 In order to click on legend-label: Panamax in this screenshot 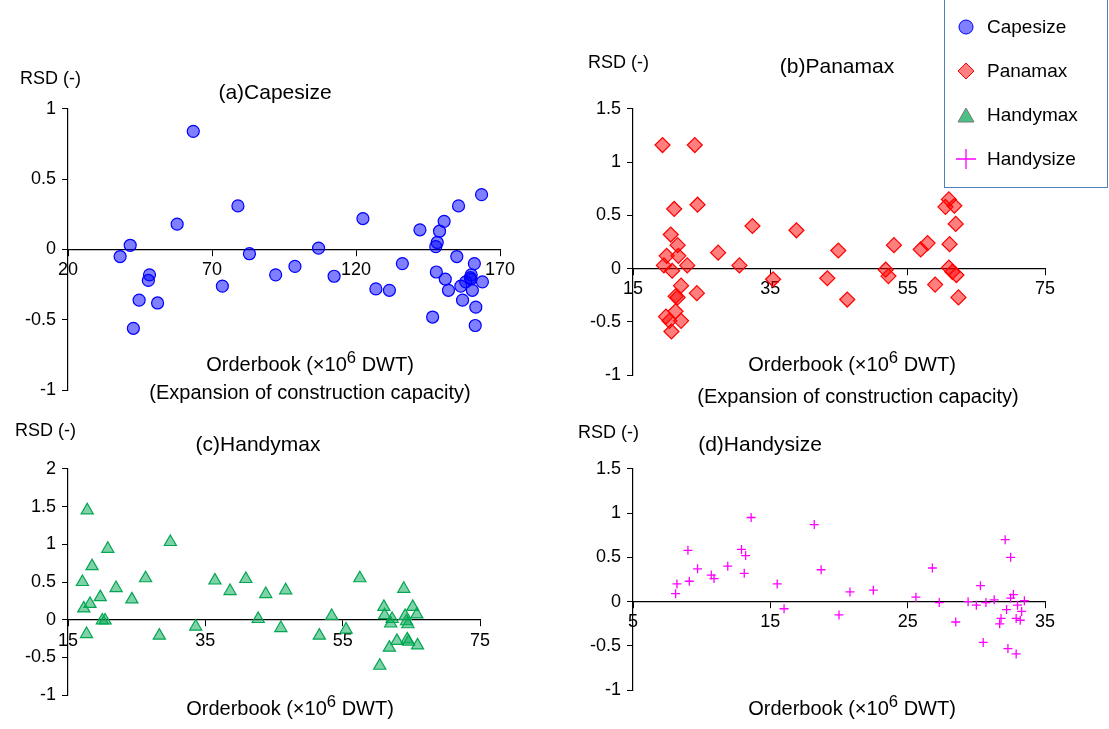, I will do `click(1027, 71)`.